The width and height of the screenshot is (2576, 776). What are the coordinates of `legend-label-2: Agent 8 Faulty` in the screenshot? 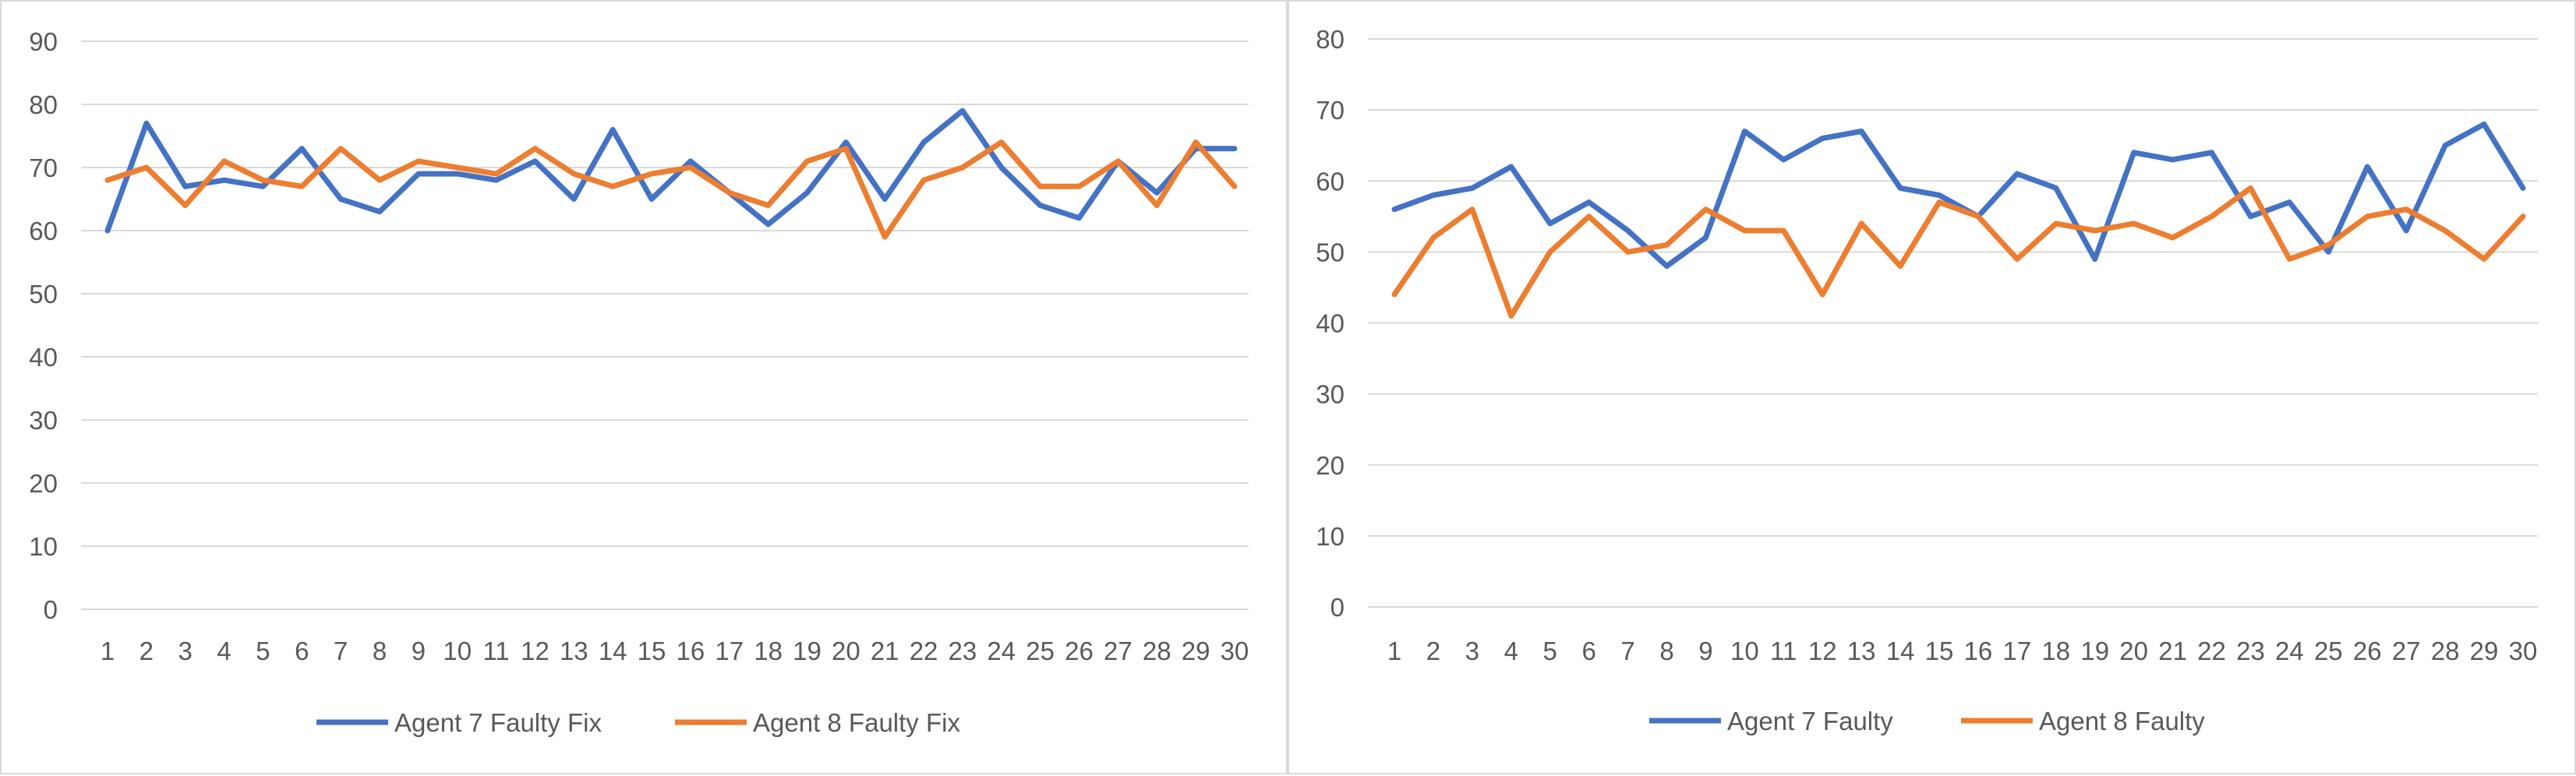 It's located at (2122, 721).